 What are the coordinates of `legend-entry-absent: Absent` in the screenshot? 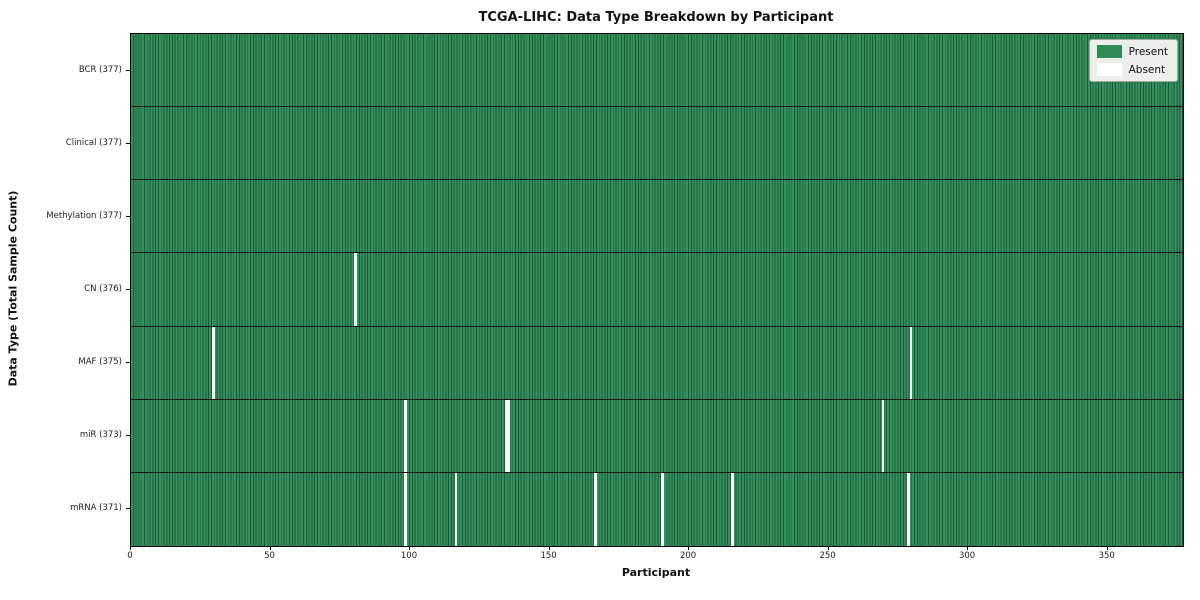 It's located at (1132, 69).